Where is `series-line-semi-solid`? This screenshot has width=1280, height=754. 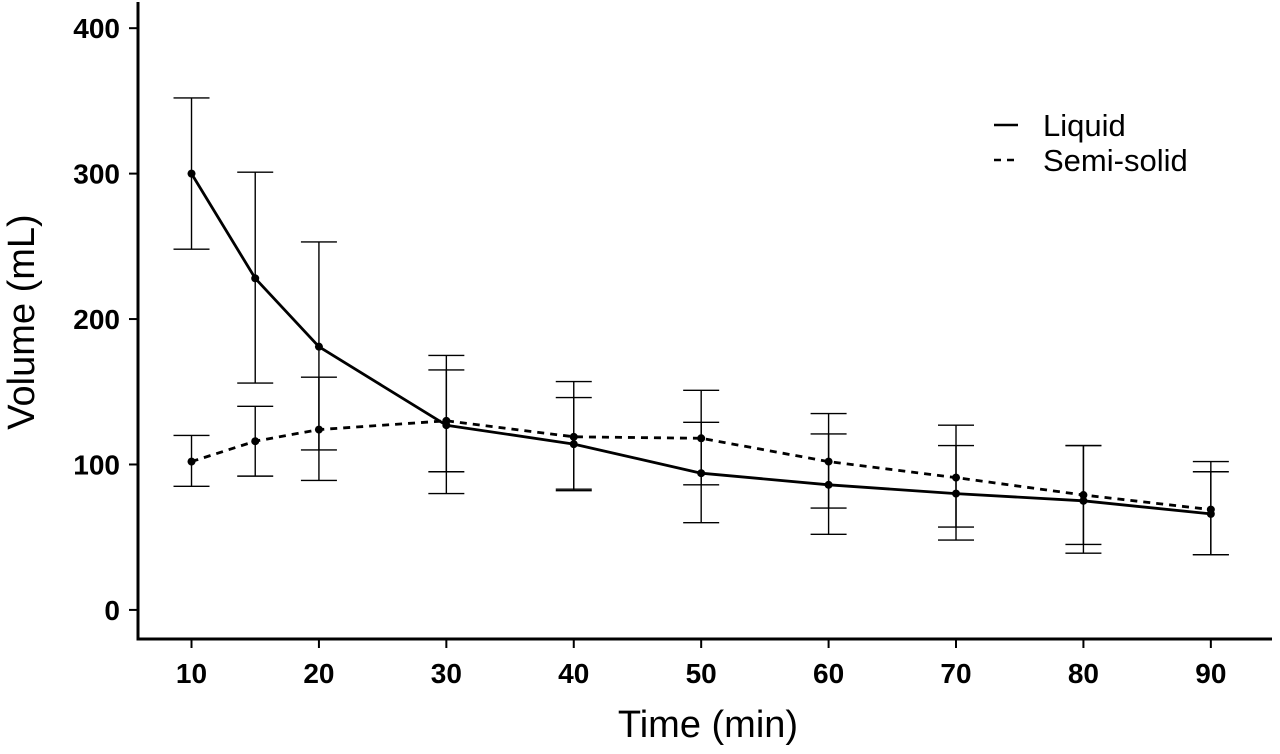
series-line-semi-solid is located at coordinates (701, 465).